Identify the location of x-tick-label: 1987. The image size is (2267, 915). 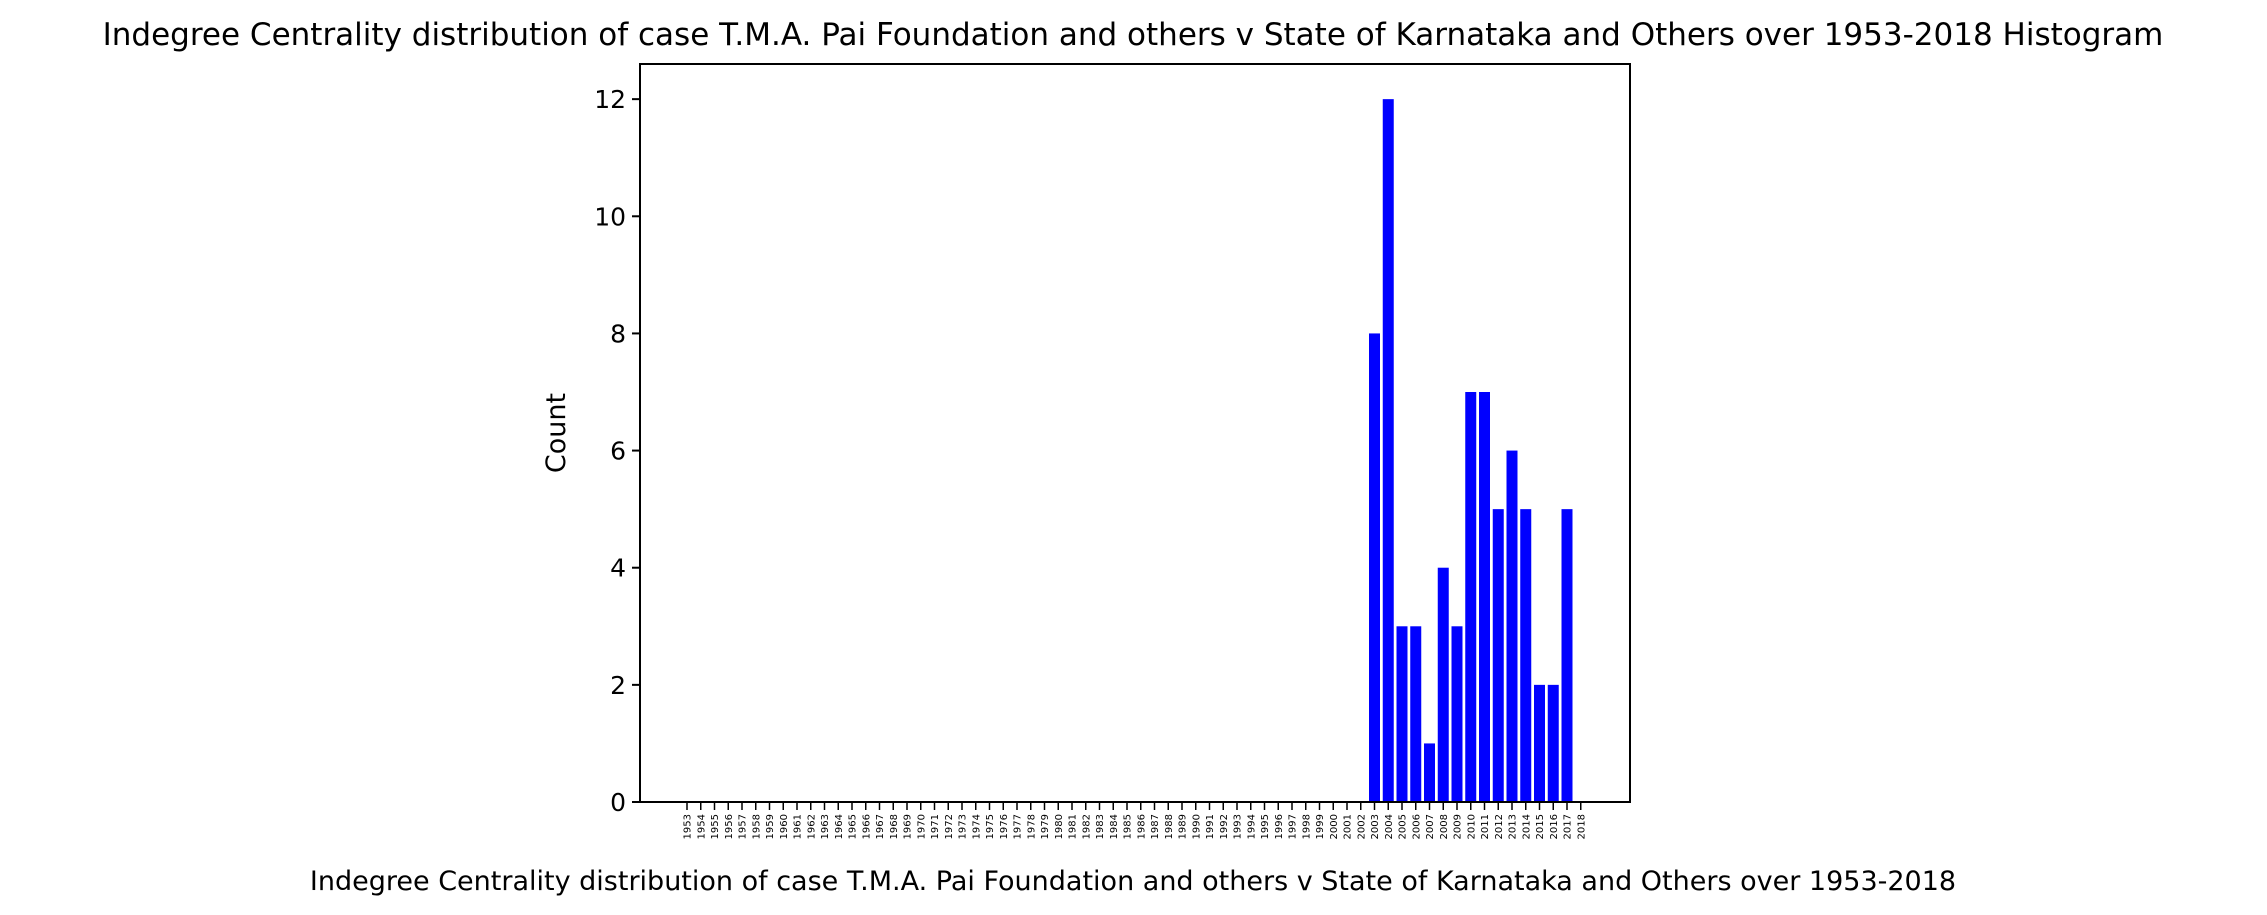
(1155, 826).